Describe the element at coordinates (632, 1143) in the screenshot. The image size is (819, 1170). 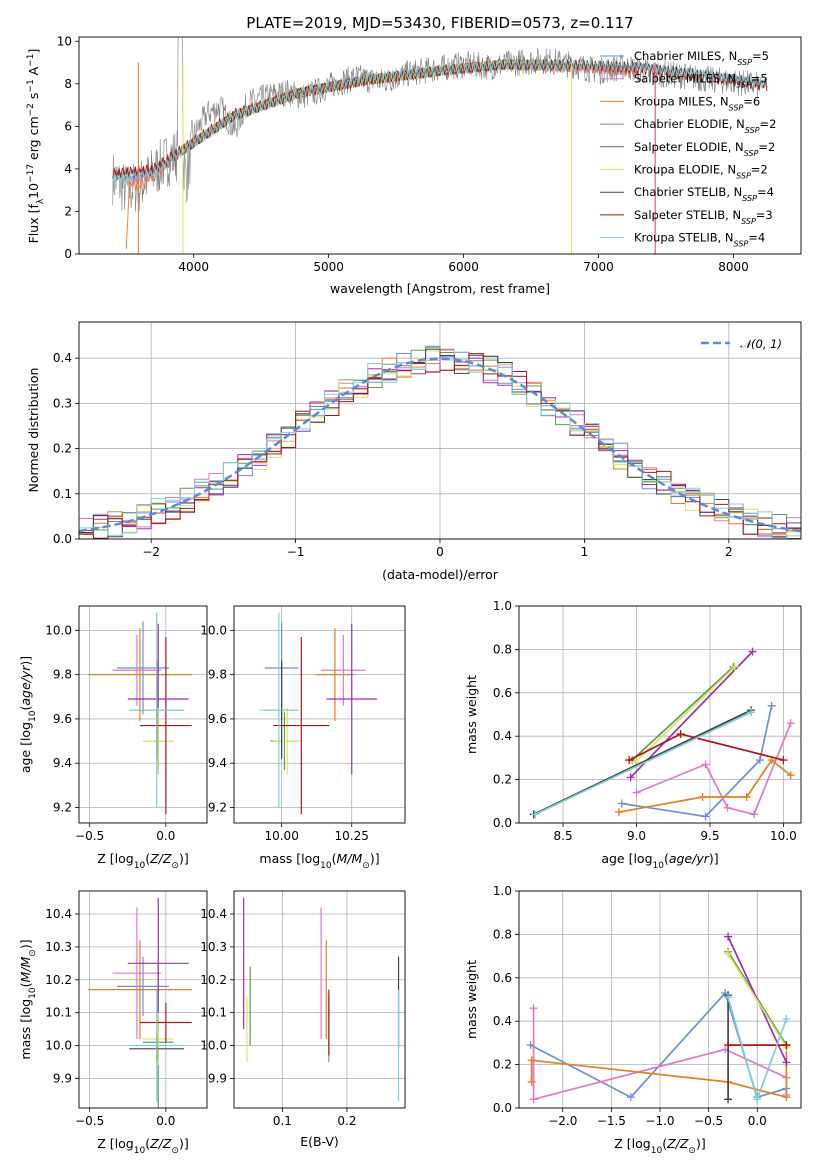
I see `label-part: Z [log` at that location.